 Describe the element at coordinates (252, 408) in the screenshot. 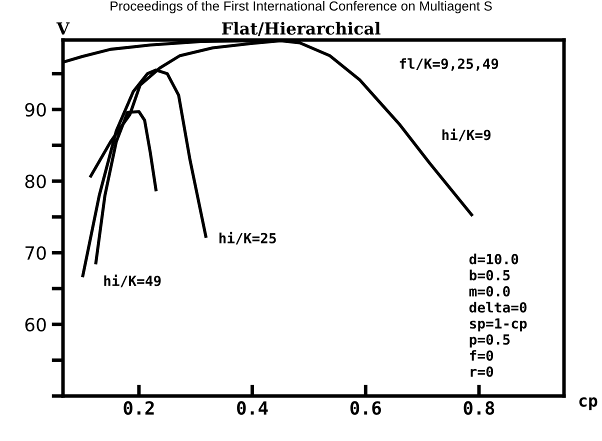

I see `x-tick-label: 0.4` at that location.